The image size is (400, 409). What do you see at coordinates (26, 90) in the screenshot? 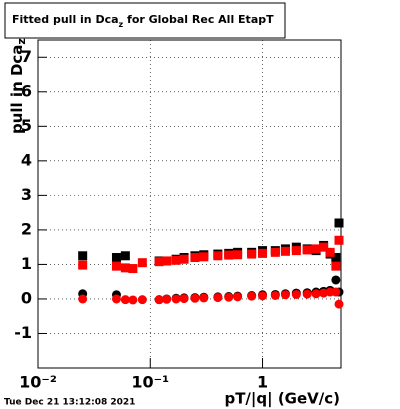
I see `y-tick-label: 6` at bounding box center [26, 90].